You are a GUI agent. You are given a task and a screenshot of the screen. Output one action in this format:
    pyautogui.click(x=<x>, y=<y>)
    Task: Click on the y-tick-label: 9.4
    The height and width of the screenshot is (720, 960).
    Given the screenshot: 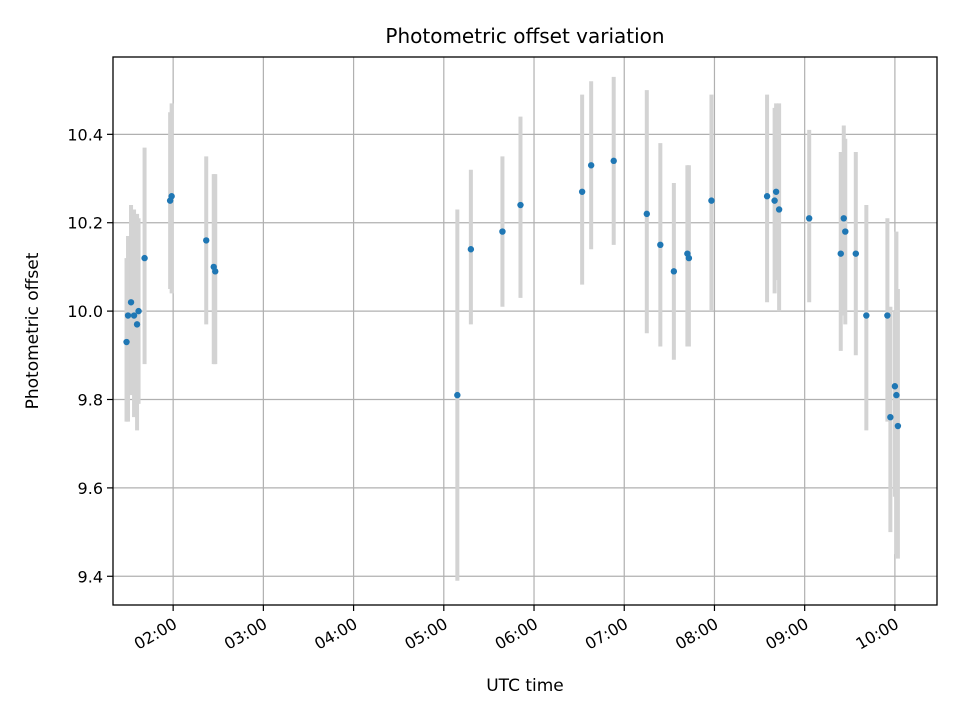 What is the action you would take?
    pyautogui.click(x=90, y=576)
    